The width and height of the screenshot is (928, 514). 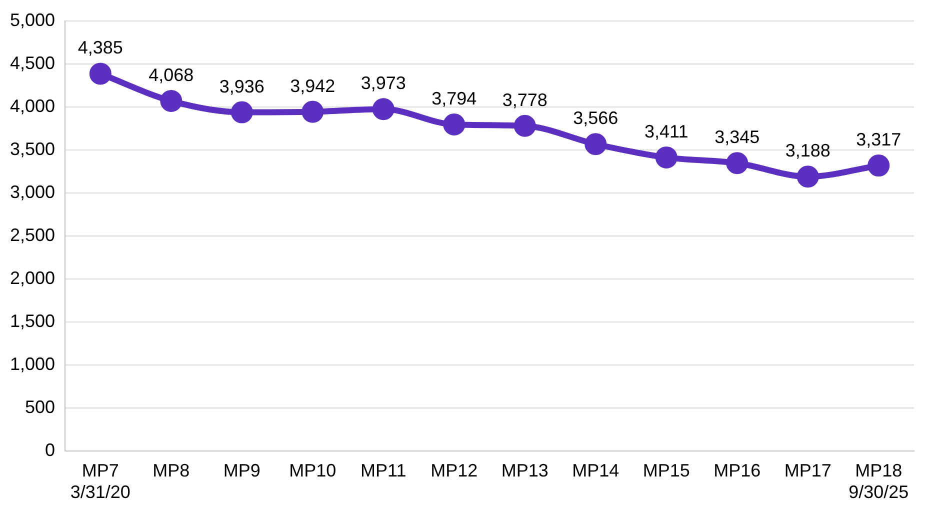 What do you see at coordinates (33, 234) in the screenshot?
I see `y-tick-label: 2,500` at bounding box center [33, 234].